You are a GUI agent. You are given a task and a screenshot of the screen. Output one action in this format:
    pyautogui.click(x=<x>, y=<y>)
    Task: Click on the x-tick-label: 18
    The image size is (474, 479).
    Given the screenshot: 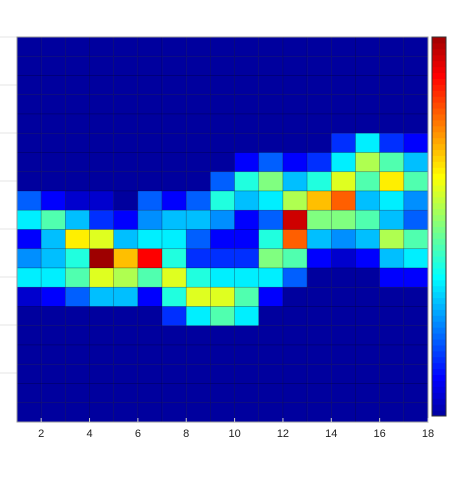 What is the action you would take?
    pyautogui.click(x=428, y=434)
    